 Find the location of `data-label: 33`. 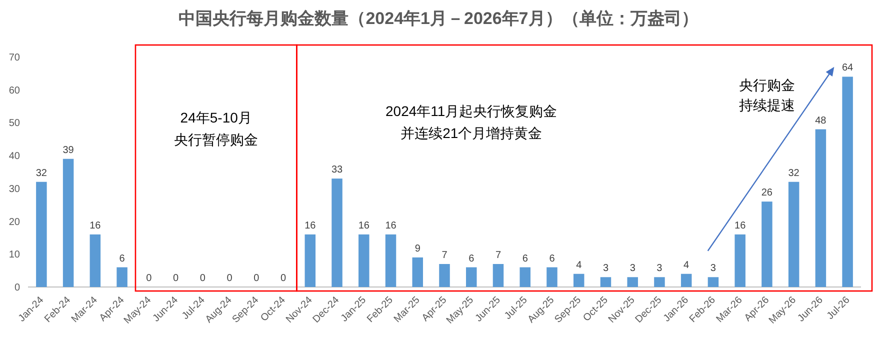

data-label: 33 is located at coordinates (337, 170).